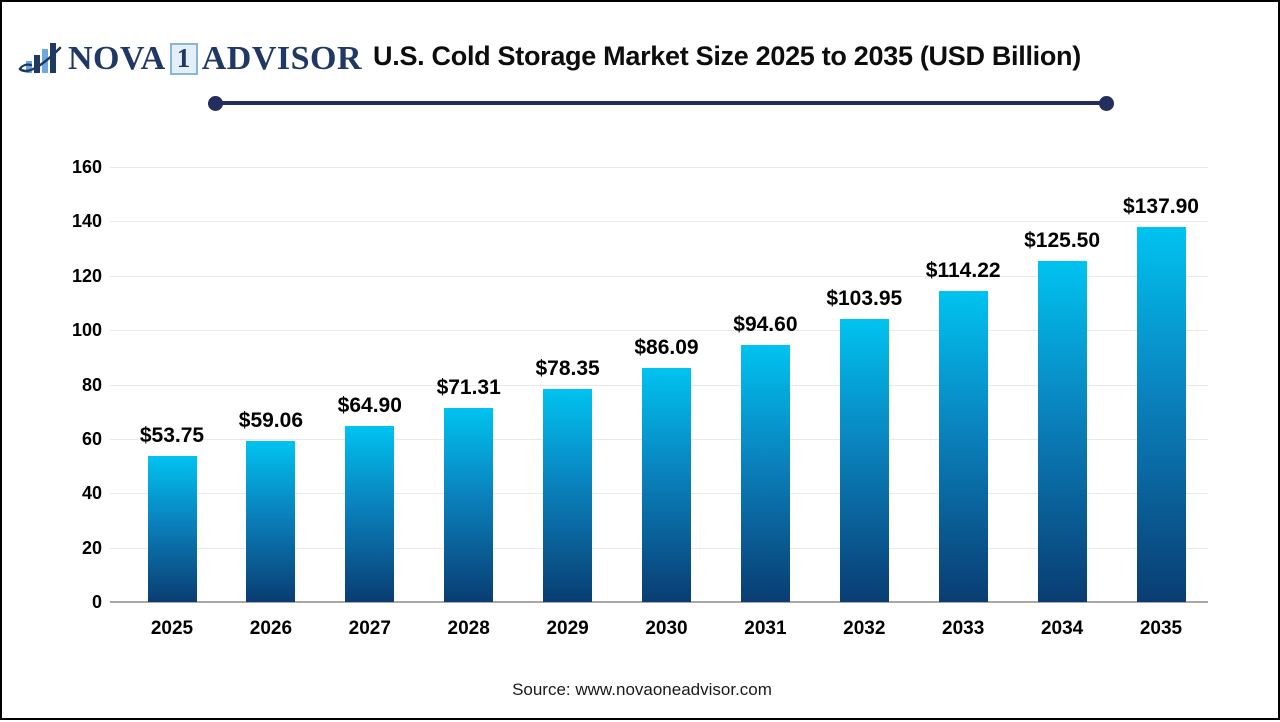 This screenshot has width=1280, height=722. I want to click on bar-2034, so click(1062, 431).